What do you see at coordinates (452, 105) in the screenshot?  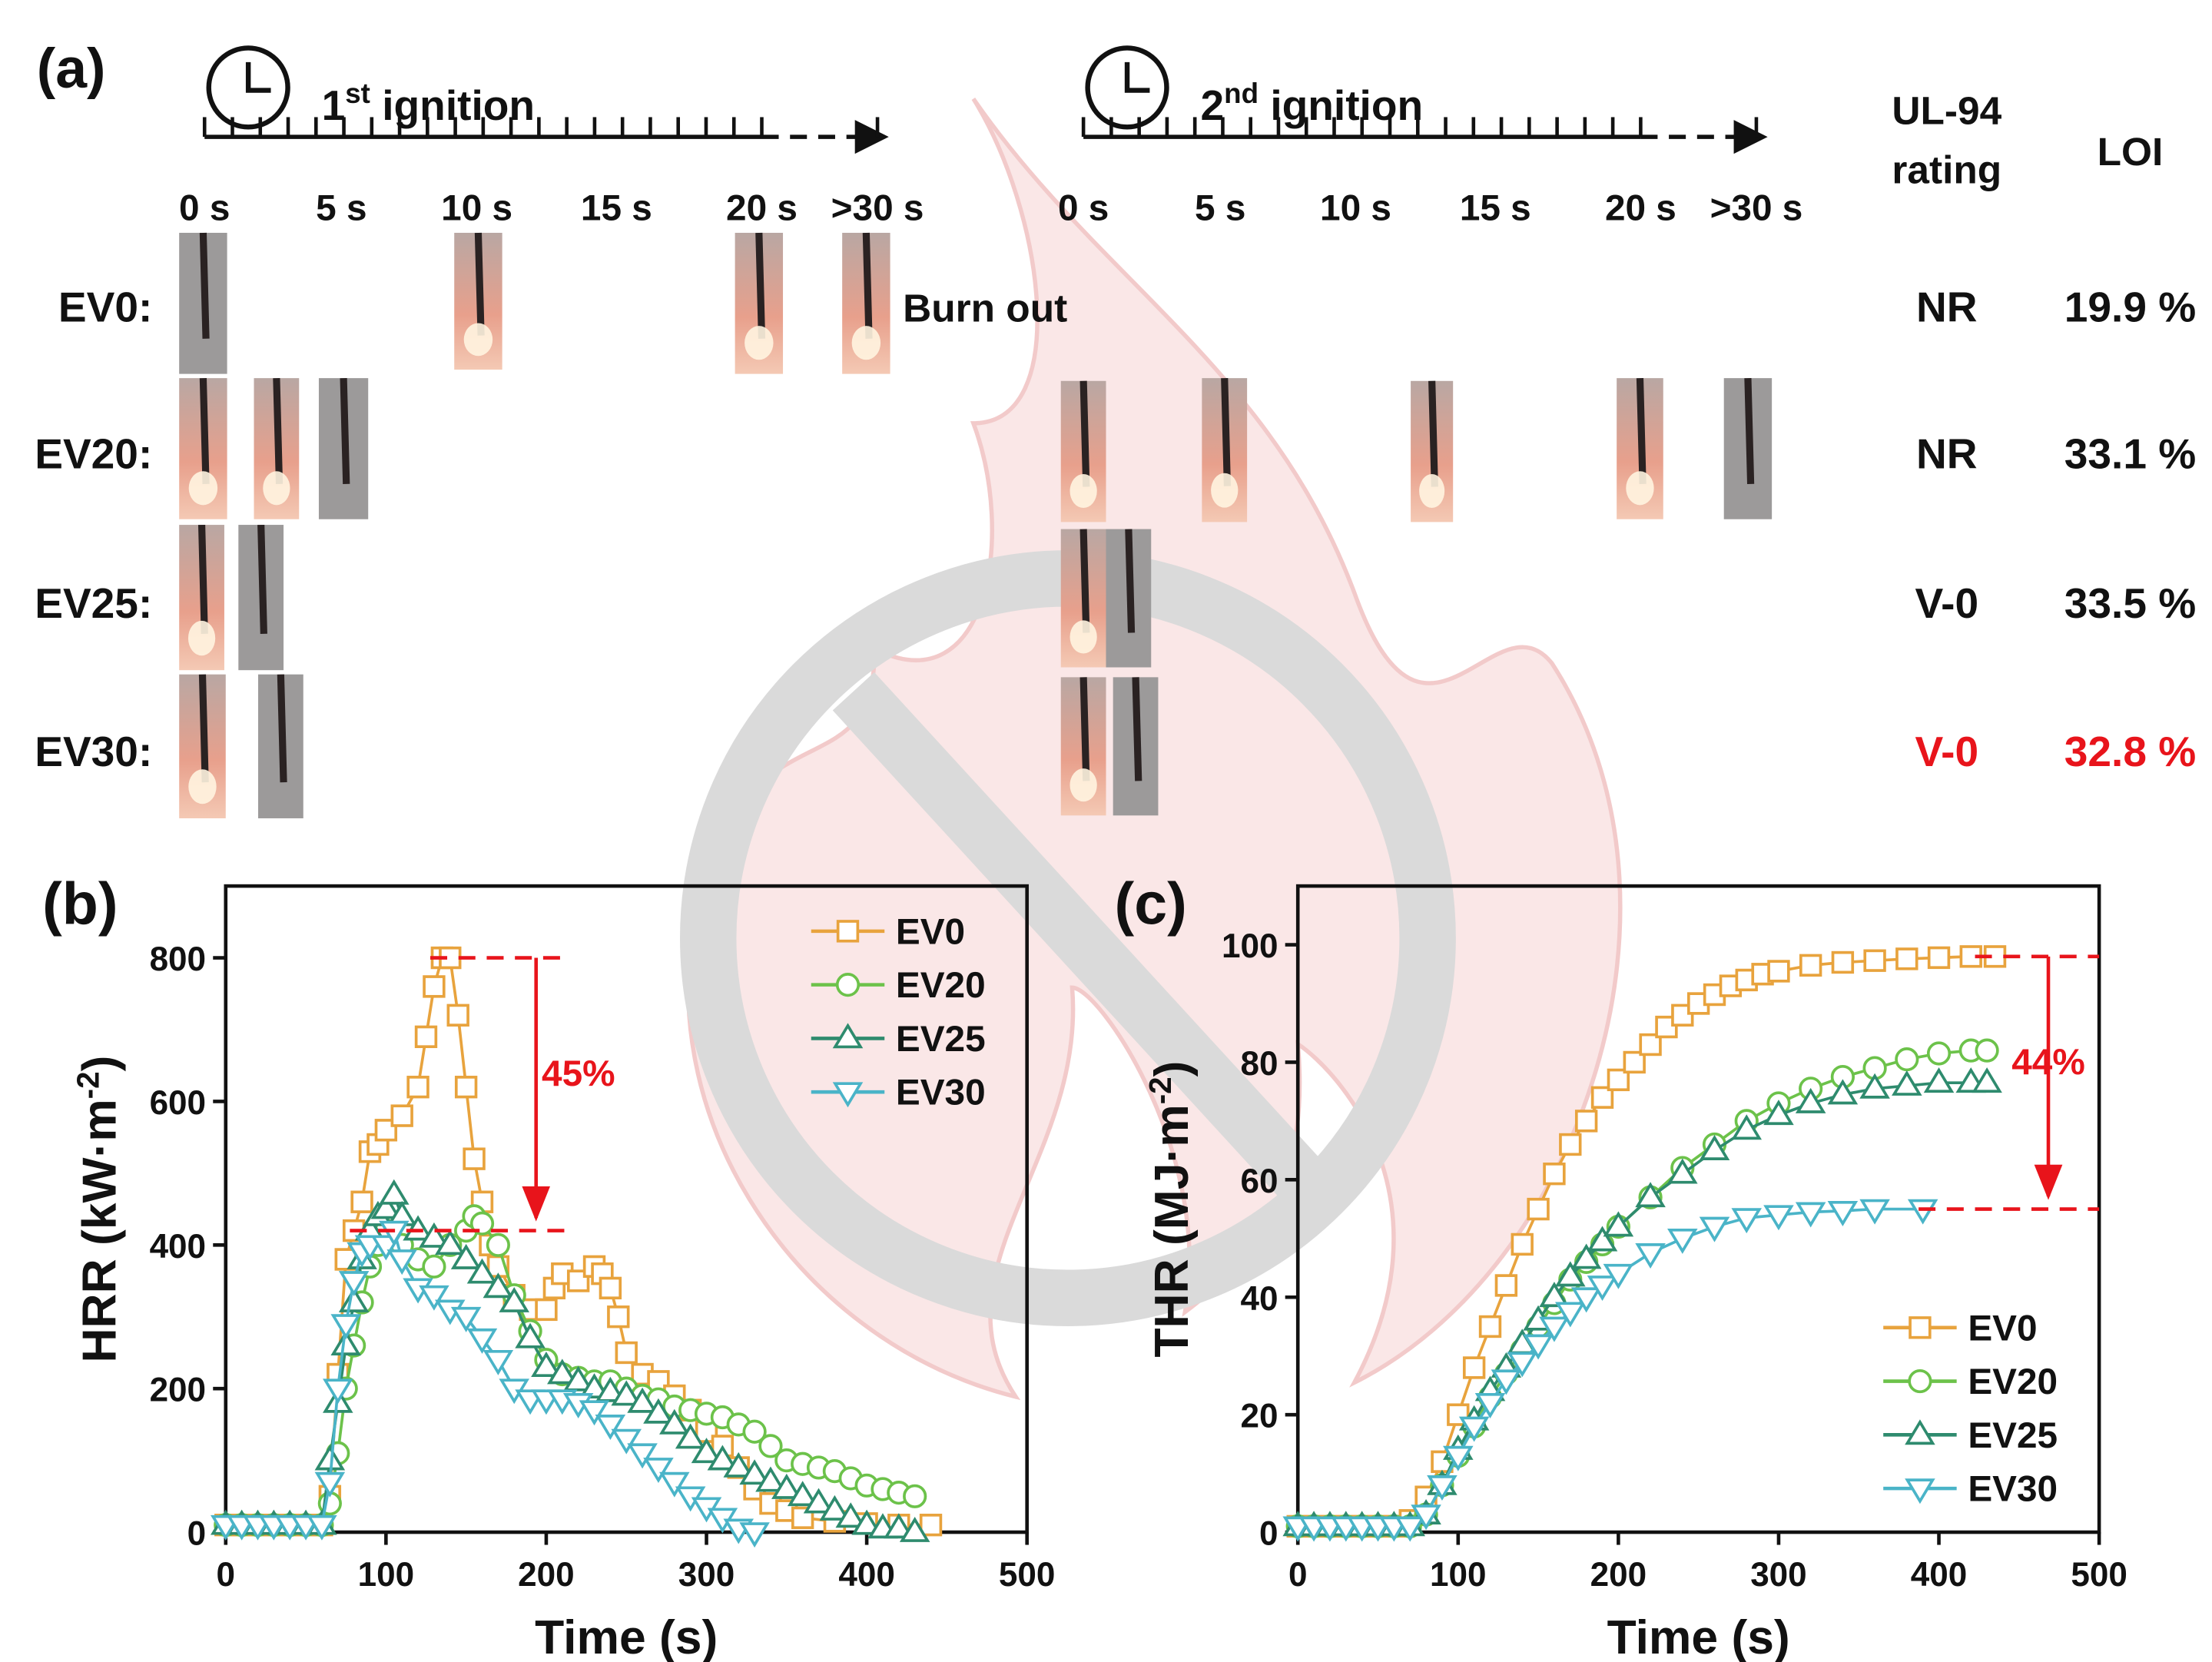 I see `ignition-text: ignition` at bounding box center [452, 105].